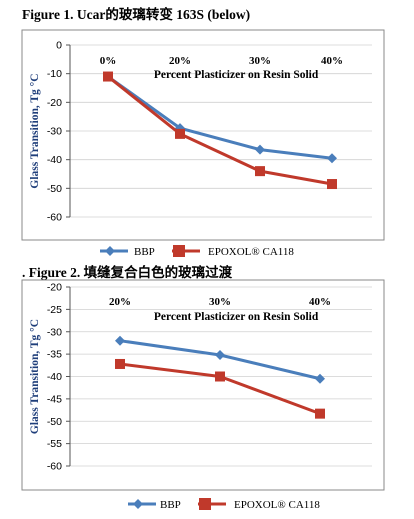 Image resolution: width=414 pixels, height=519 pixels. Describe the element at coordinates (54, 74) in the screenshot. I see `y-tick-label: -10` at that location.